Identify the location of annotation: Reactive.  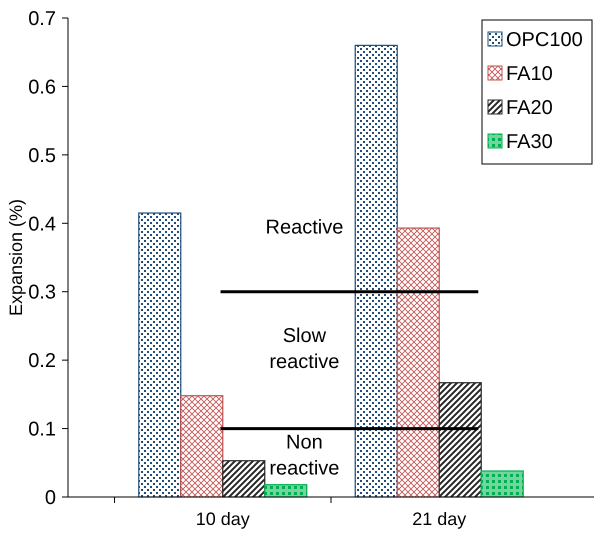
(305, 227).